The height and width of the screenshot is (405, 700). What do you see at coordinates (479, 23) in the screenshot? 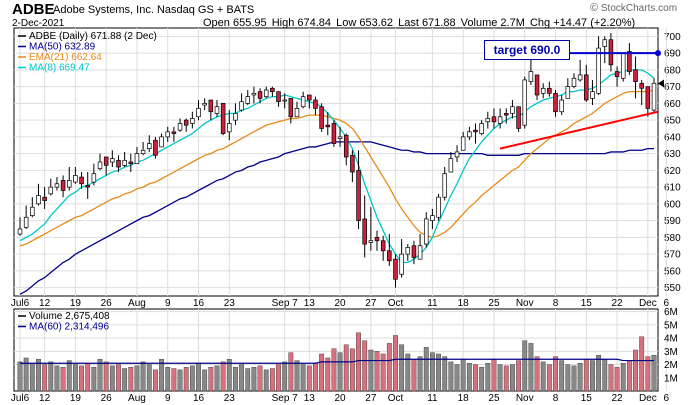
I see `volume-label: Volume` at bounding box center [479, 23].